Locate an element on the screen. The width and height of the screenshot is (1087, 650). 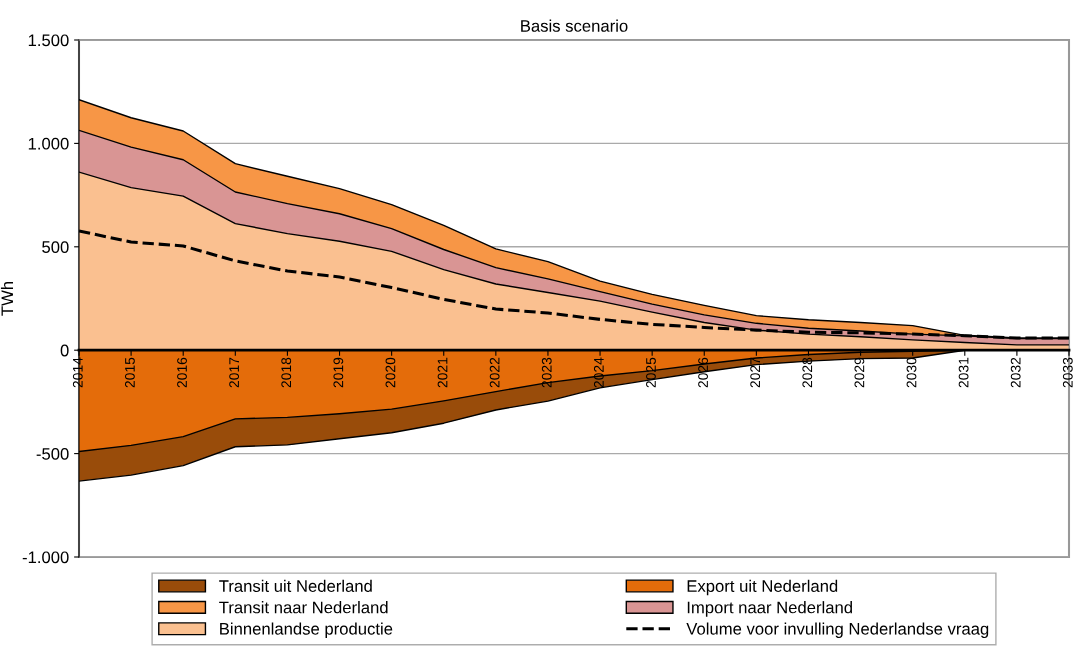
x-tick-label: 2026 is located at coordinates (703, 372).